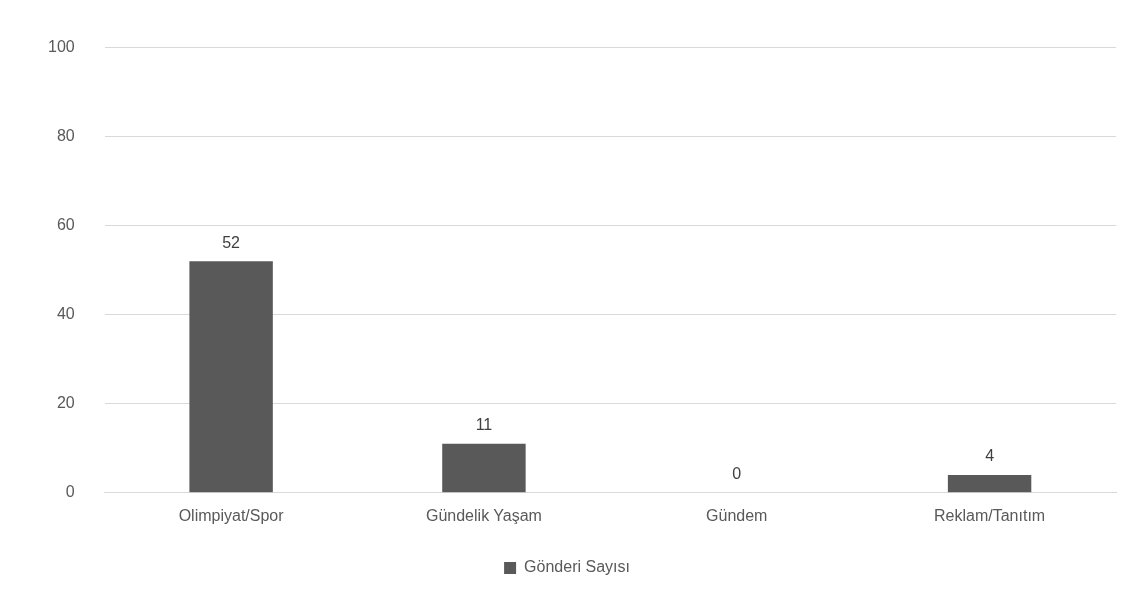 This screenshot has width=1132, height=604. I want to click on y-tick-label: 40, so click(65, 314).